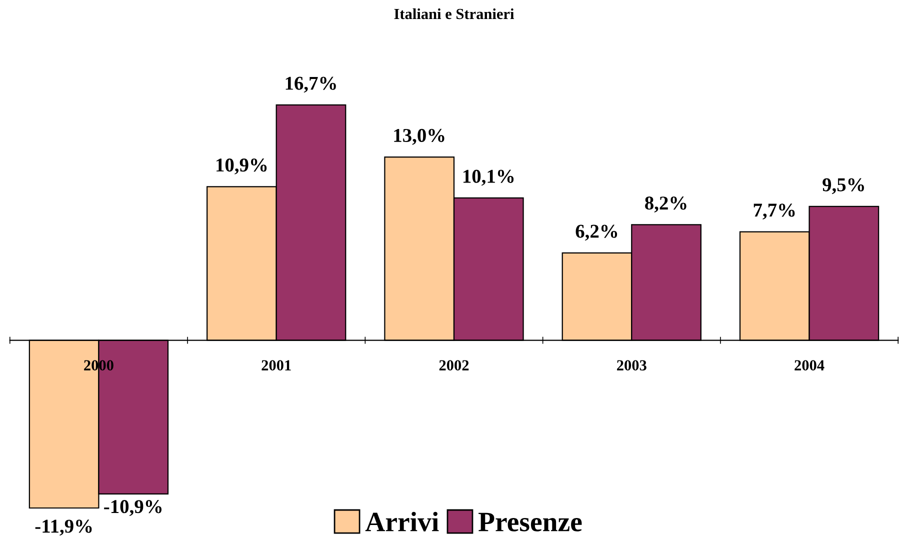 This screenshot has width=899, height=551. I want to click on x-tick-label: 2003, so click(631, 365).